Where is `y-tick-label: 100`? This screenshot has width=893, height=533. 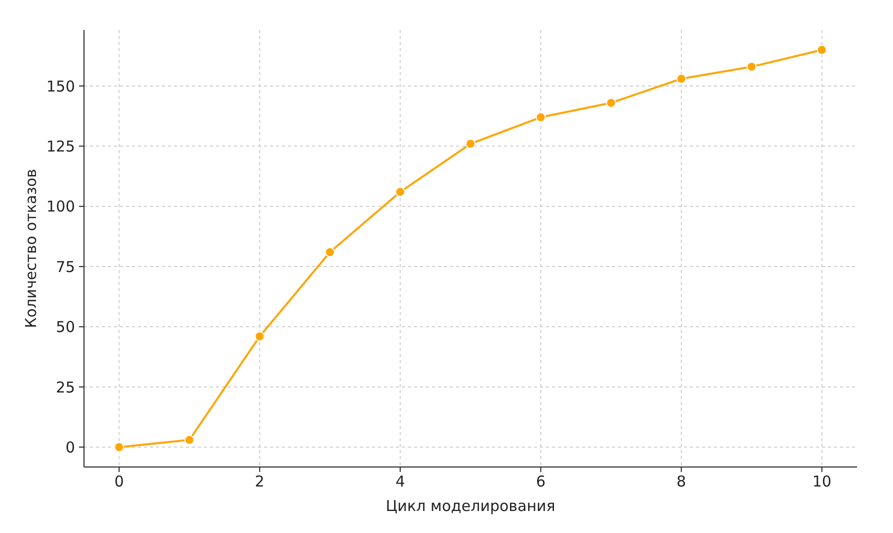 y-tick-label: 100 is located at coordinates (60, 207).